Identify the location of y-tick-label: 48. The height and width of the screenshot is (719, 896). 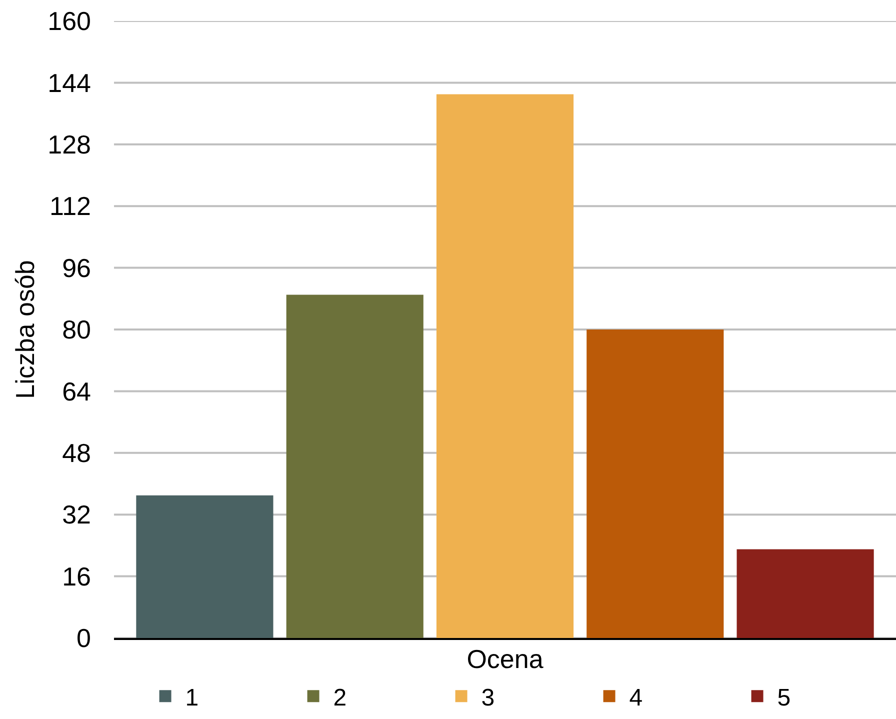
(76, 453).